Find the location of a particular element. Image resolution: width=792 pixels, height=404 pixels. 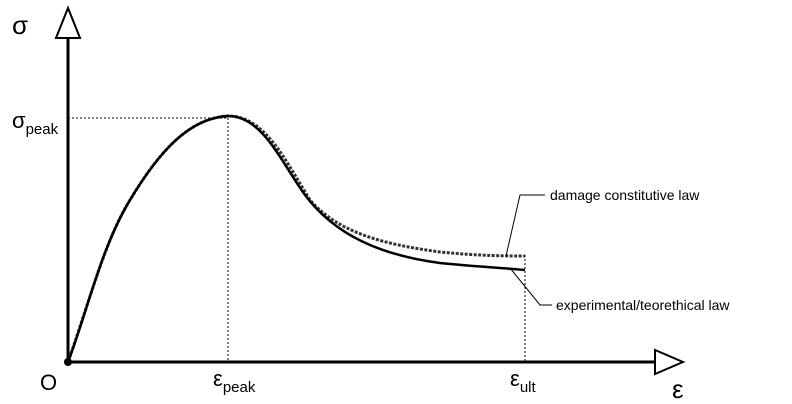

peak-strain-label: εpeak is located at coordinates (234, 381).